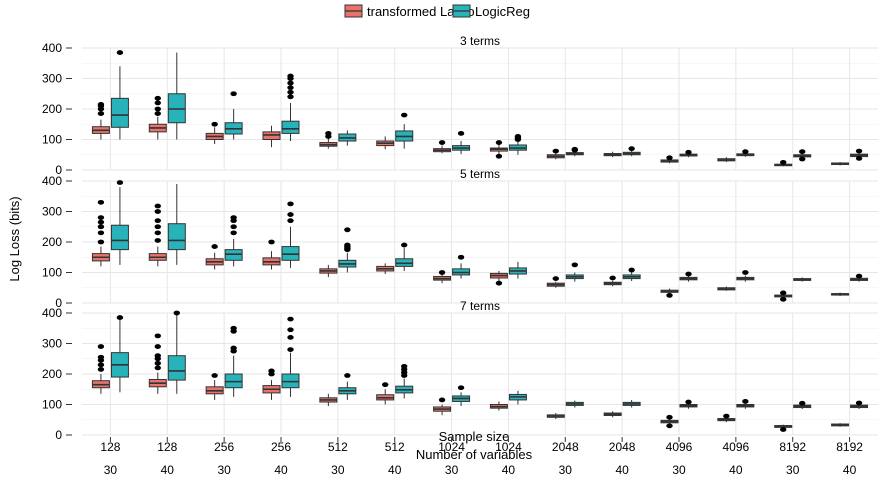  I want to click on x-tick-sample-size: 2048, so click(565, 447).